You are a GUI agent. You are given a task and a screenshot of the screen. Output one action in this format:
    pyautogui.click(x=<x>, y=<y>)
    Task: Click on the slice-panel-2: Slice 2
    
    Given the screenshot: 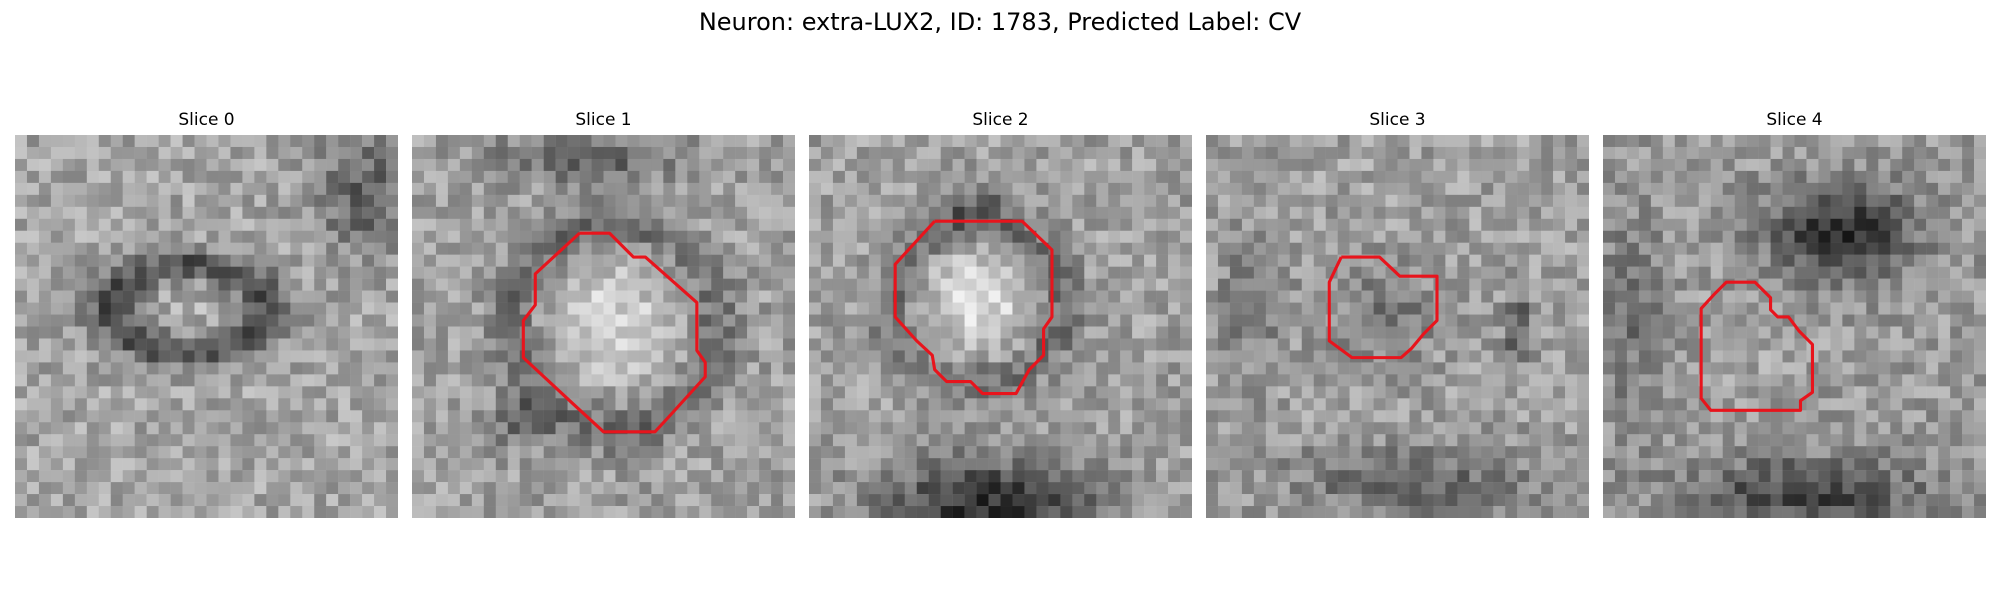 What is the action you would take?
    pyautogui.click(x=1000, y=316)
    